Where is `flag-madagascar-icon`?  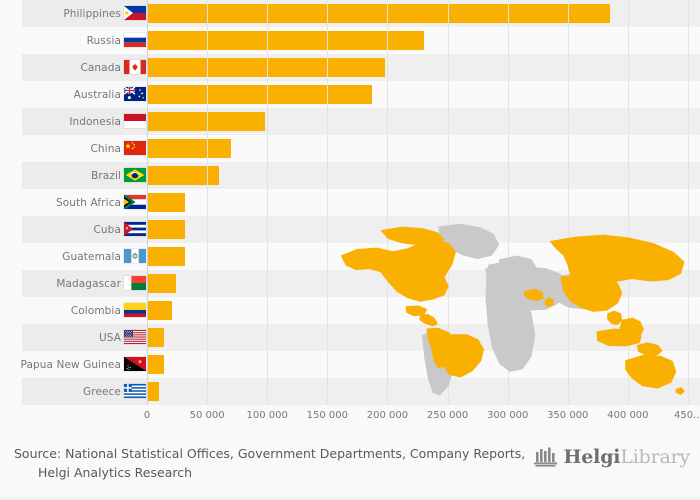 flag-madagascar-icon is located at coordinates (135, 283).